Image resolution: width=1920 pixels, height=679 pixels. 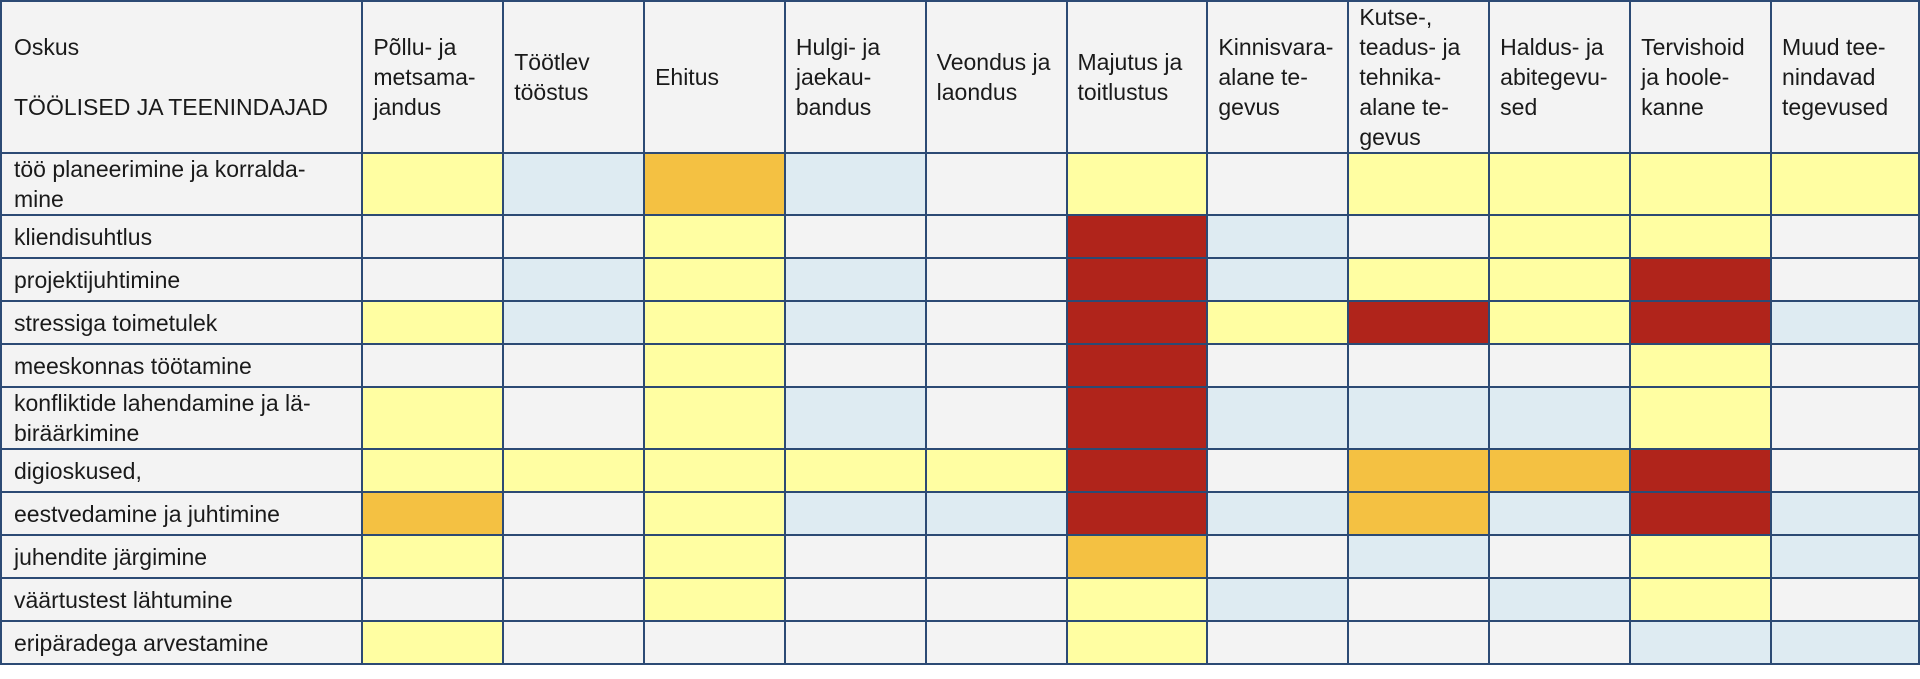 What do you see at coordinates (855, 77) in the screenshot?
I see `sector-header: Hulgi- ja jaekau-bandus` at bounding box center [855, 77].